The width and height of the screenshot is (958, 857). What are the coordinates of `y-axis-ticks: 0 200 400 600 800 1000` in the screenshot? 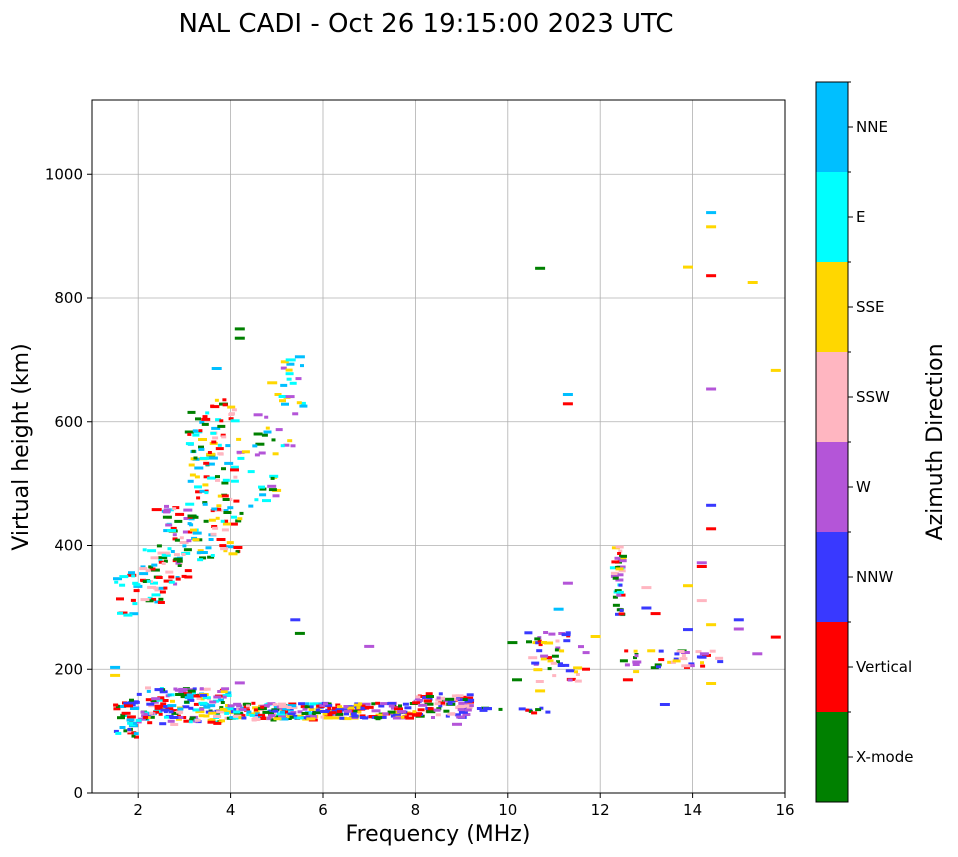 It's located at (68, 483).